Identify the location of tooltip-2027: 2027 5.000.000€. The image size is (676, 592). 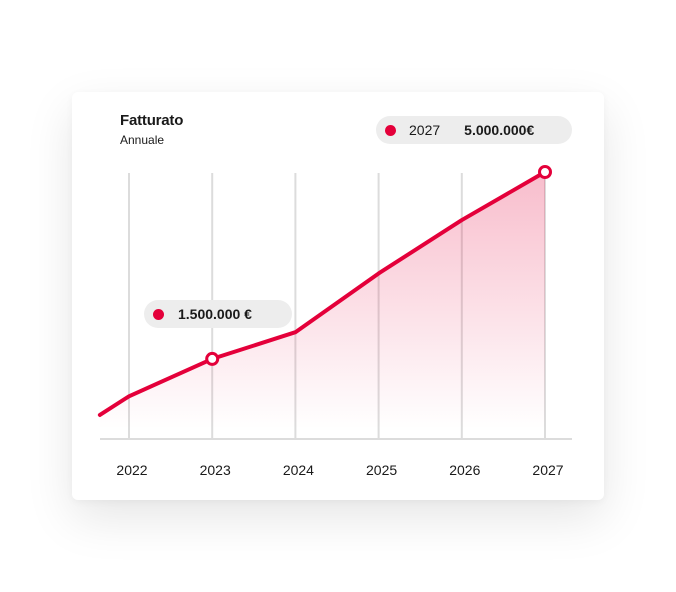
(474, 130).